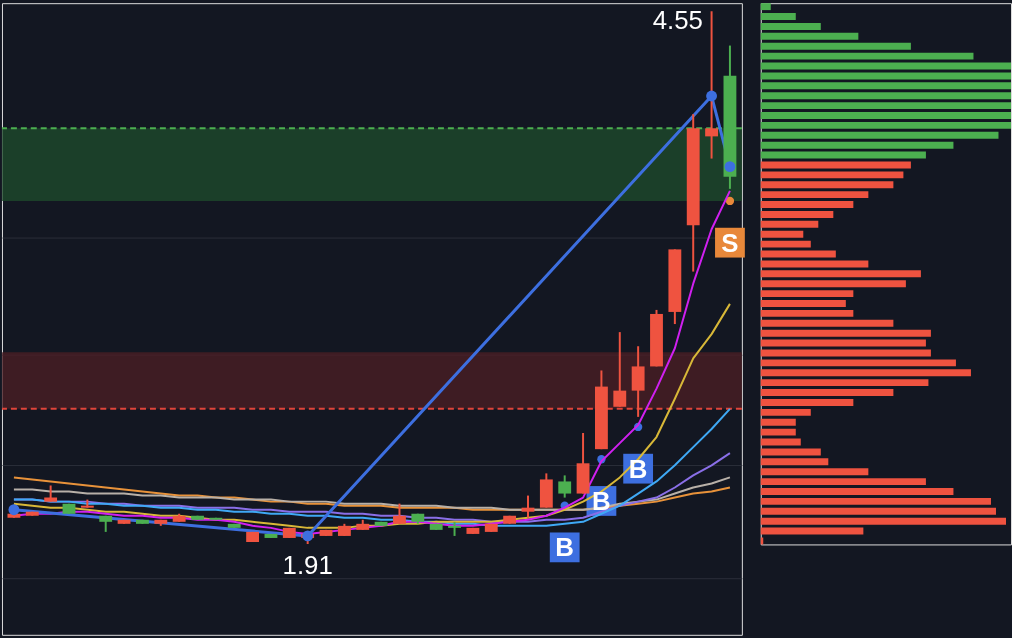 The width and height of the screenshot is (1012, 640). What do you see at coordinates (730, 242) in the screenshot?
I see `data-label: S` at bounding box center [730, 242].